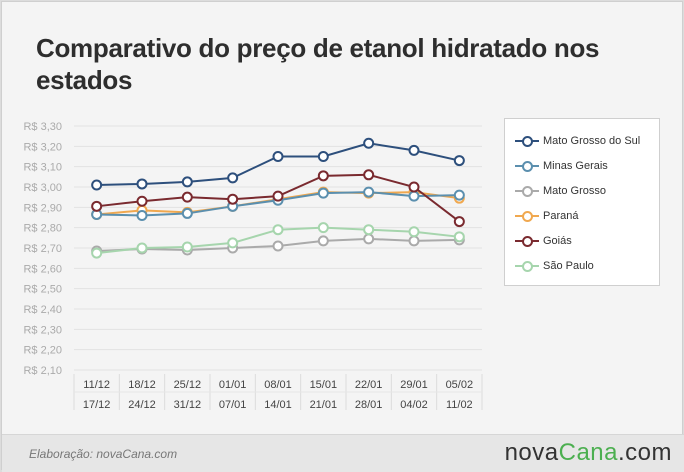  What do you see at coordinates (42, 290) in the screenshot?
I see `y-tick-label: R$ 2,50` at bounding box center [42, 290].